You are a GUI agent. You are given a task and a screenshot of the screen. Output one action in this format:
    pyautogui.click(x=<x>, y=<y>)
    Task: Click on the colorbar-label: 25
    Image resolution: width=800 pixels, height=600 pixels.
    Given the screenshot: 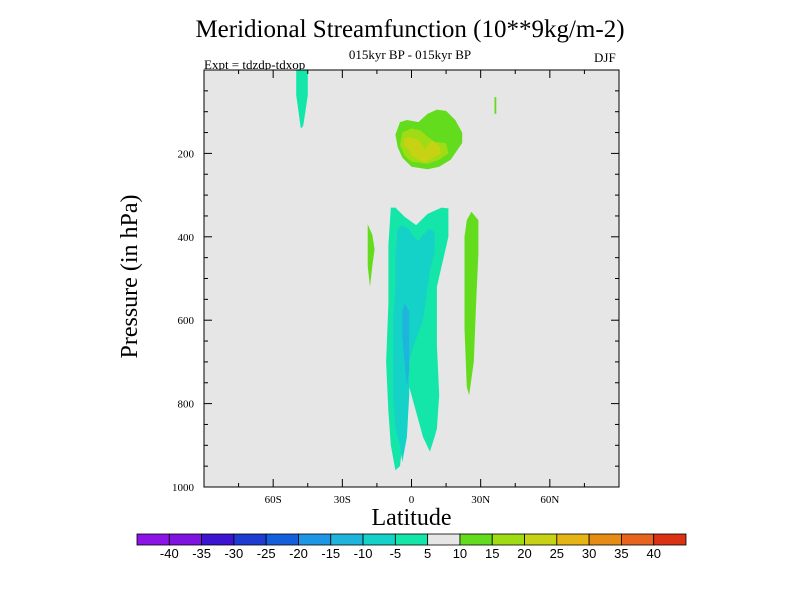 What is the action you would take?
    pyautogui.click(x=557, y=553)
    